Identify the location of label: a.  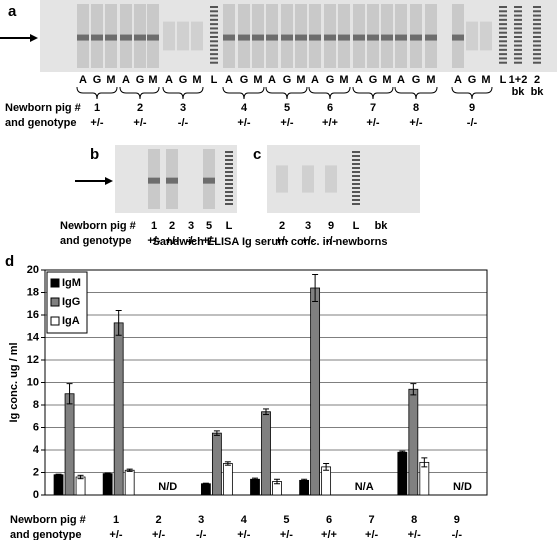
(12, 11).